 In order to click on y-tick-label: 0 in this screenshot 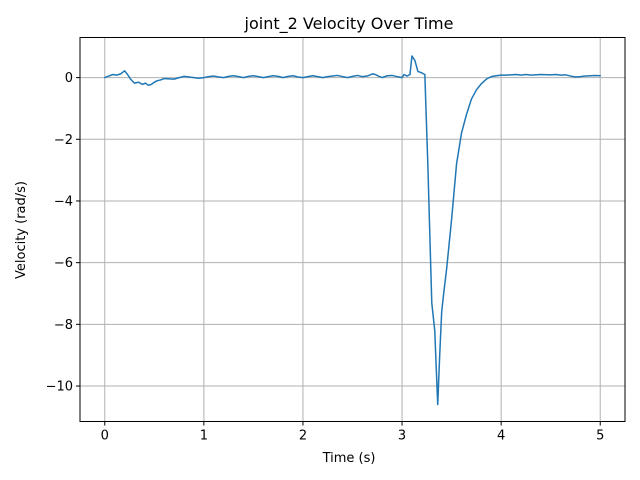, I will do `click(69, 78)`.